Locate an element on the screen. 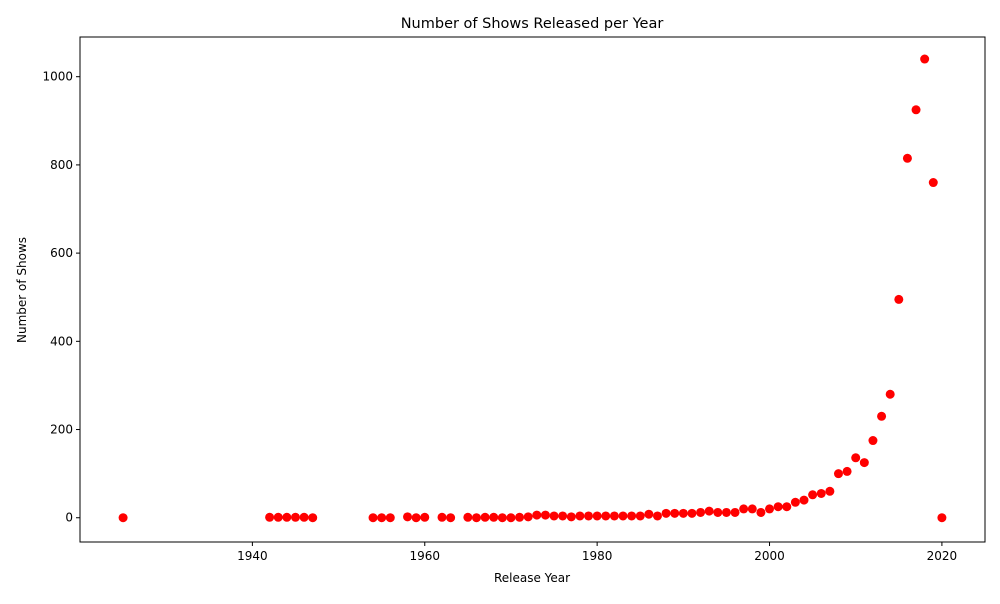 This screenshot has width=1000, height=604. x-tick-label: 2000 is located at coordinates (769, 556).